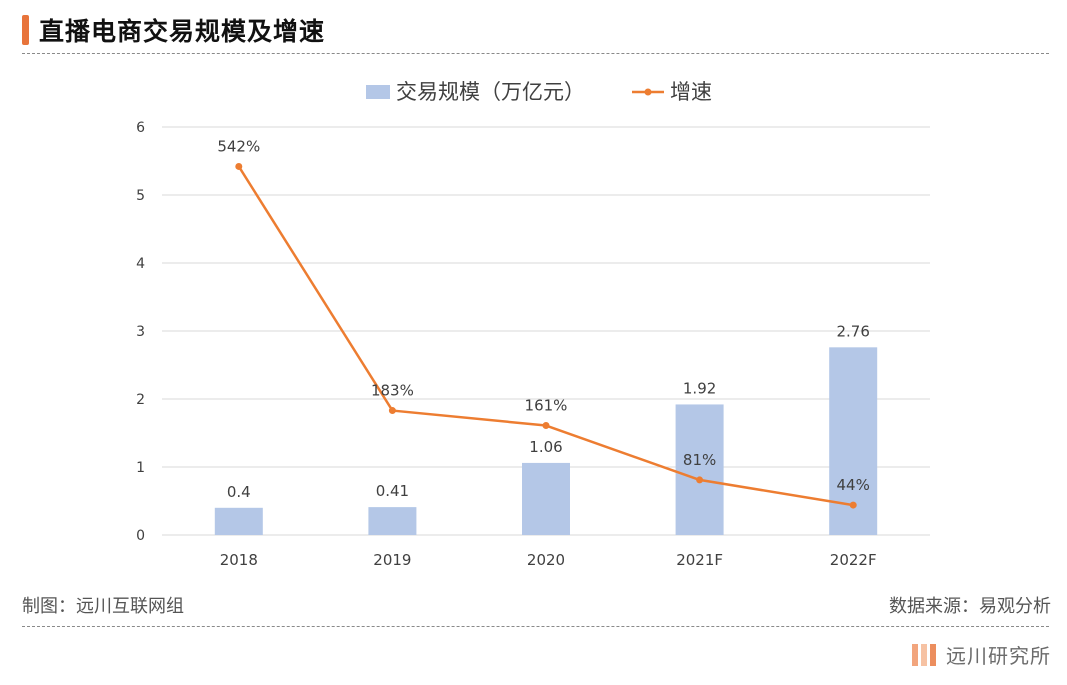 This screenshot has height=685, width=1067. I want to click on growth-data-label: 81%, so click(699, 460).